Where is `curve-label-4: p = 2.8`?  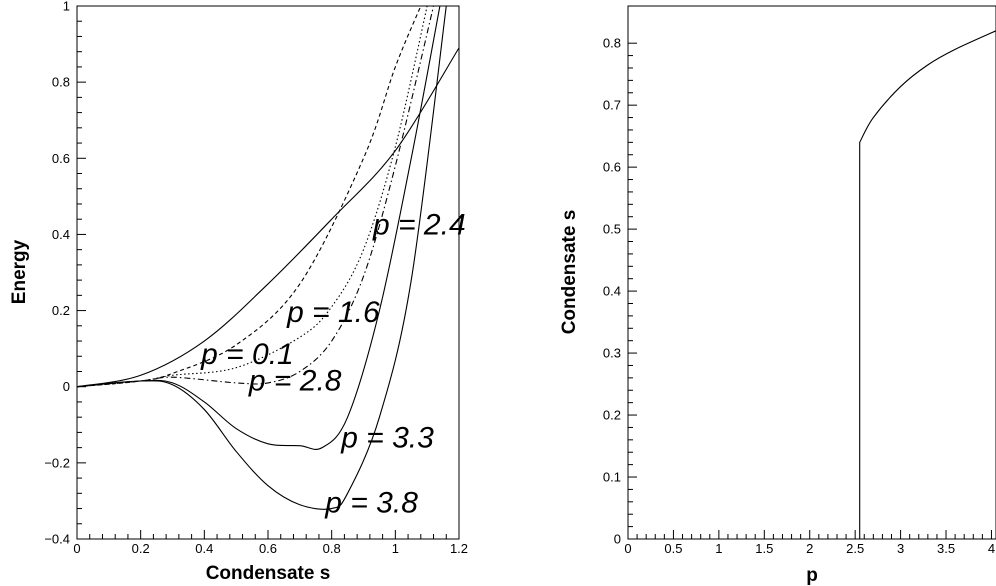
curve-label-4: p = 2.8 is located at coordinates (295, 381).